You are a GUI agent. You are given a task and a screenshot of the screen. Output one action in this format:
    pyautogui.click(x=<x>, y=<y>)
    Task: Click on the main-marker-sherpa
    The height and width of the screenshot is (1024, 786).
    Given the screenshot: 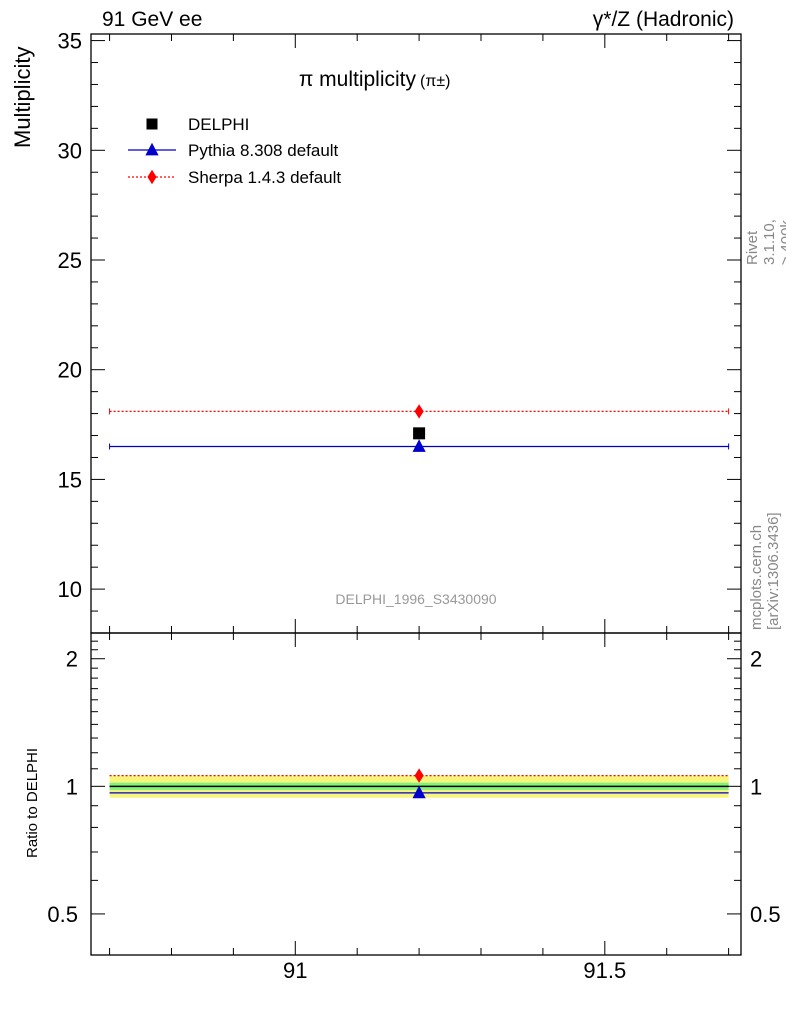 What is the action you would take?
    pyautogui.click(x=419, y=411)
    